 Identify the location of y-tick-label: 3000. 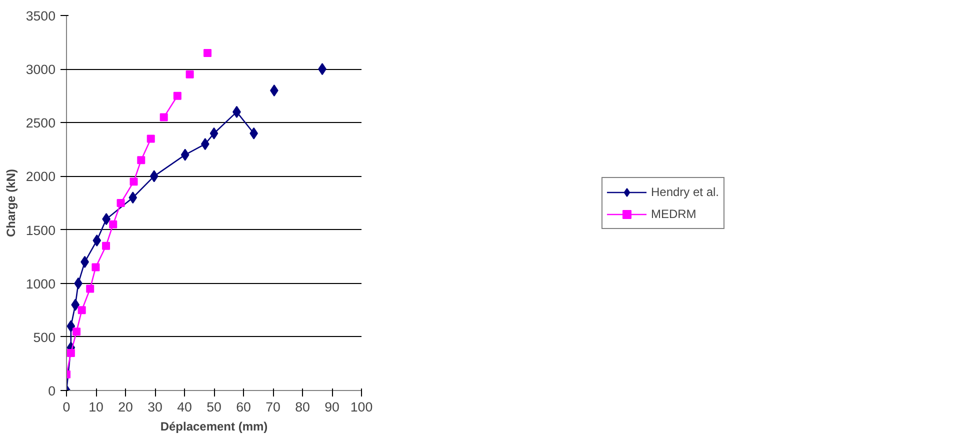
(41, 70).